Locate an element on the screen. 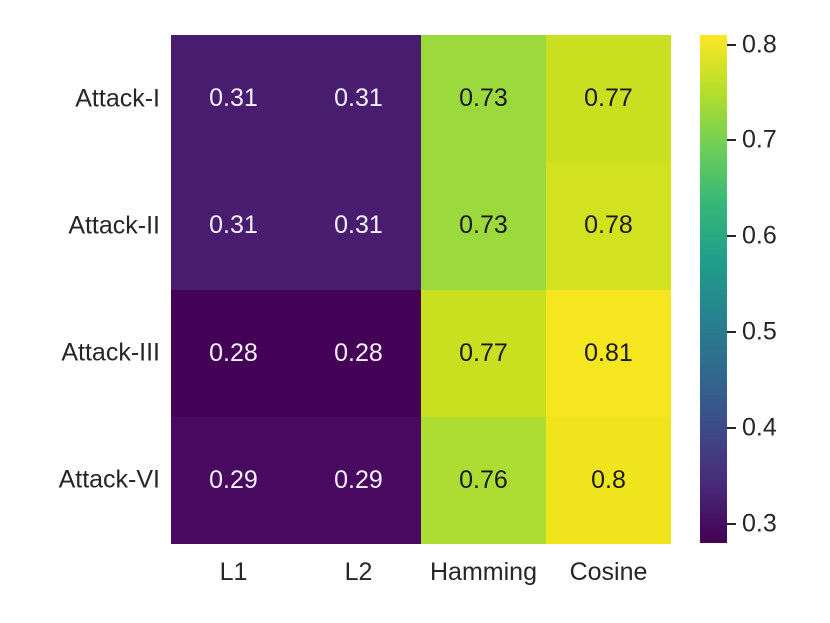  cell-value-label: 0.78 is located at coordinates (608, 225).